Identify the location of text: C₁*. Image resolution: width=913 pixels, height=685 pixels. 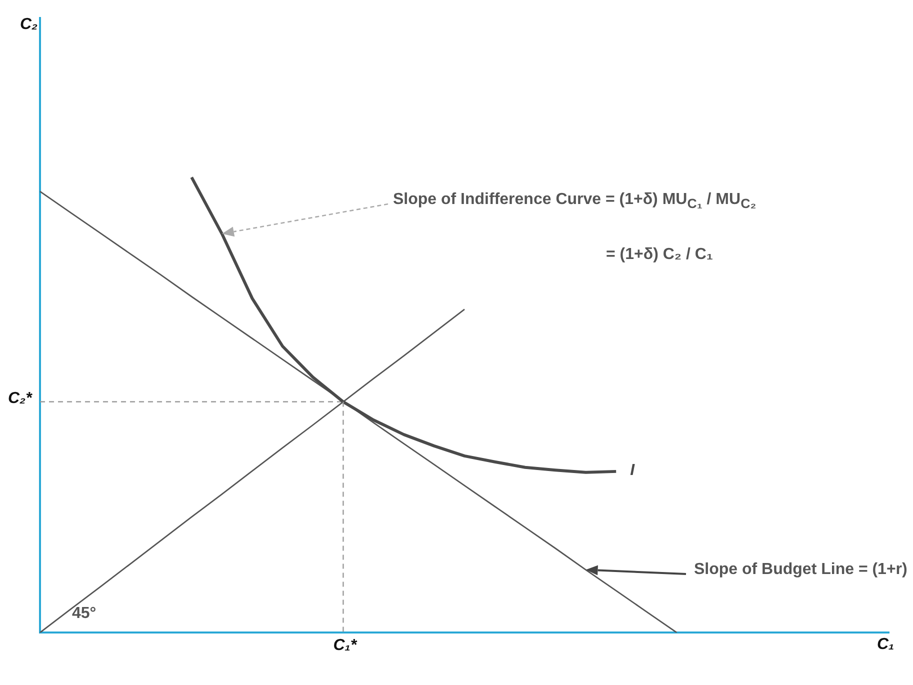
(345, 645).